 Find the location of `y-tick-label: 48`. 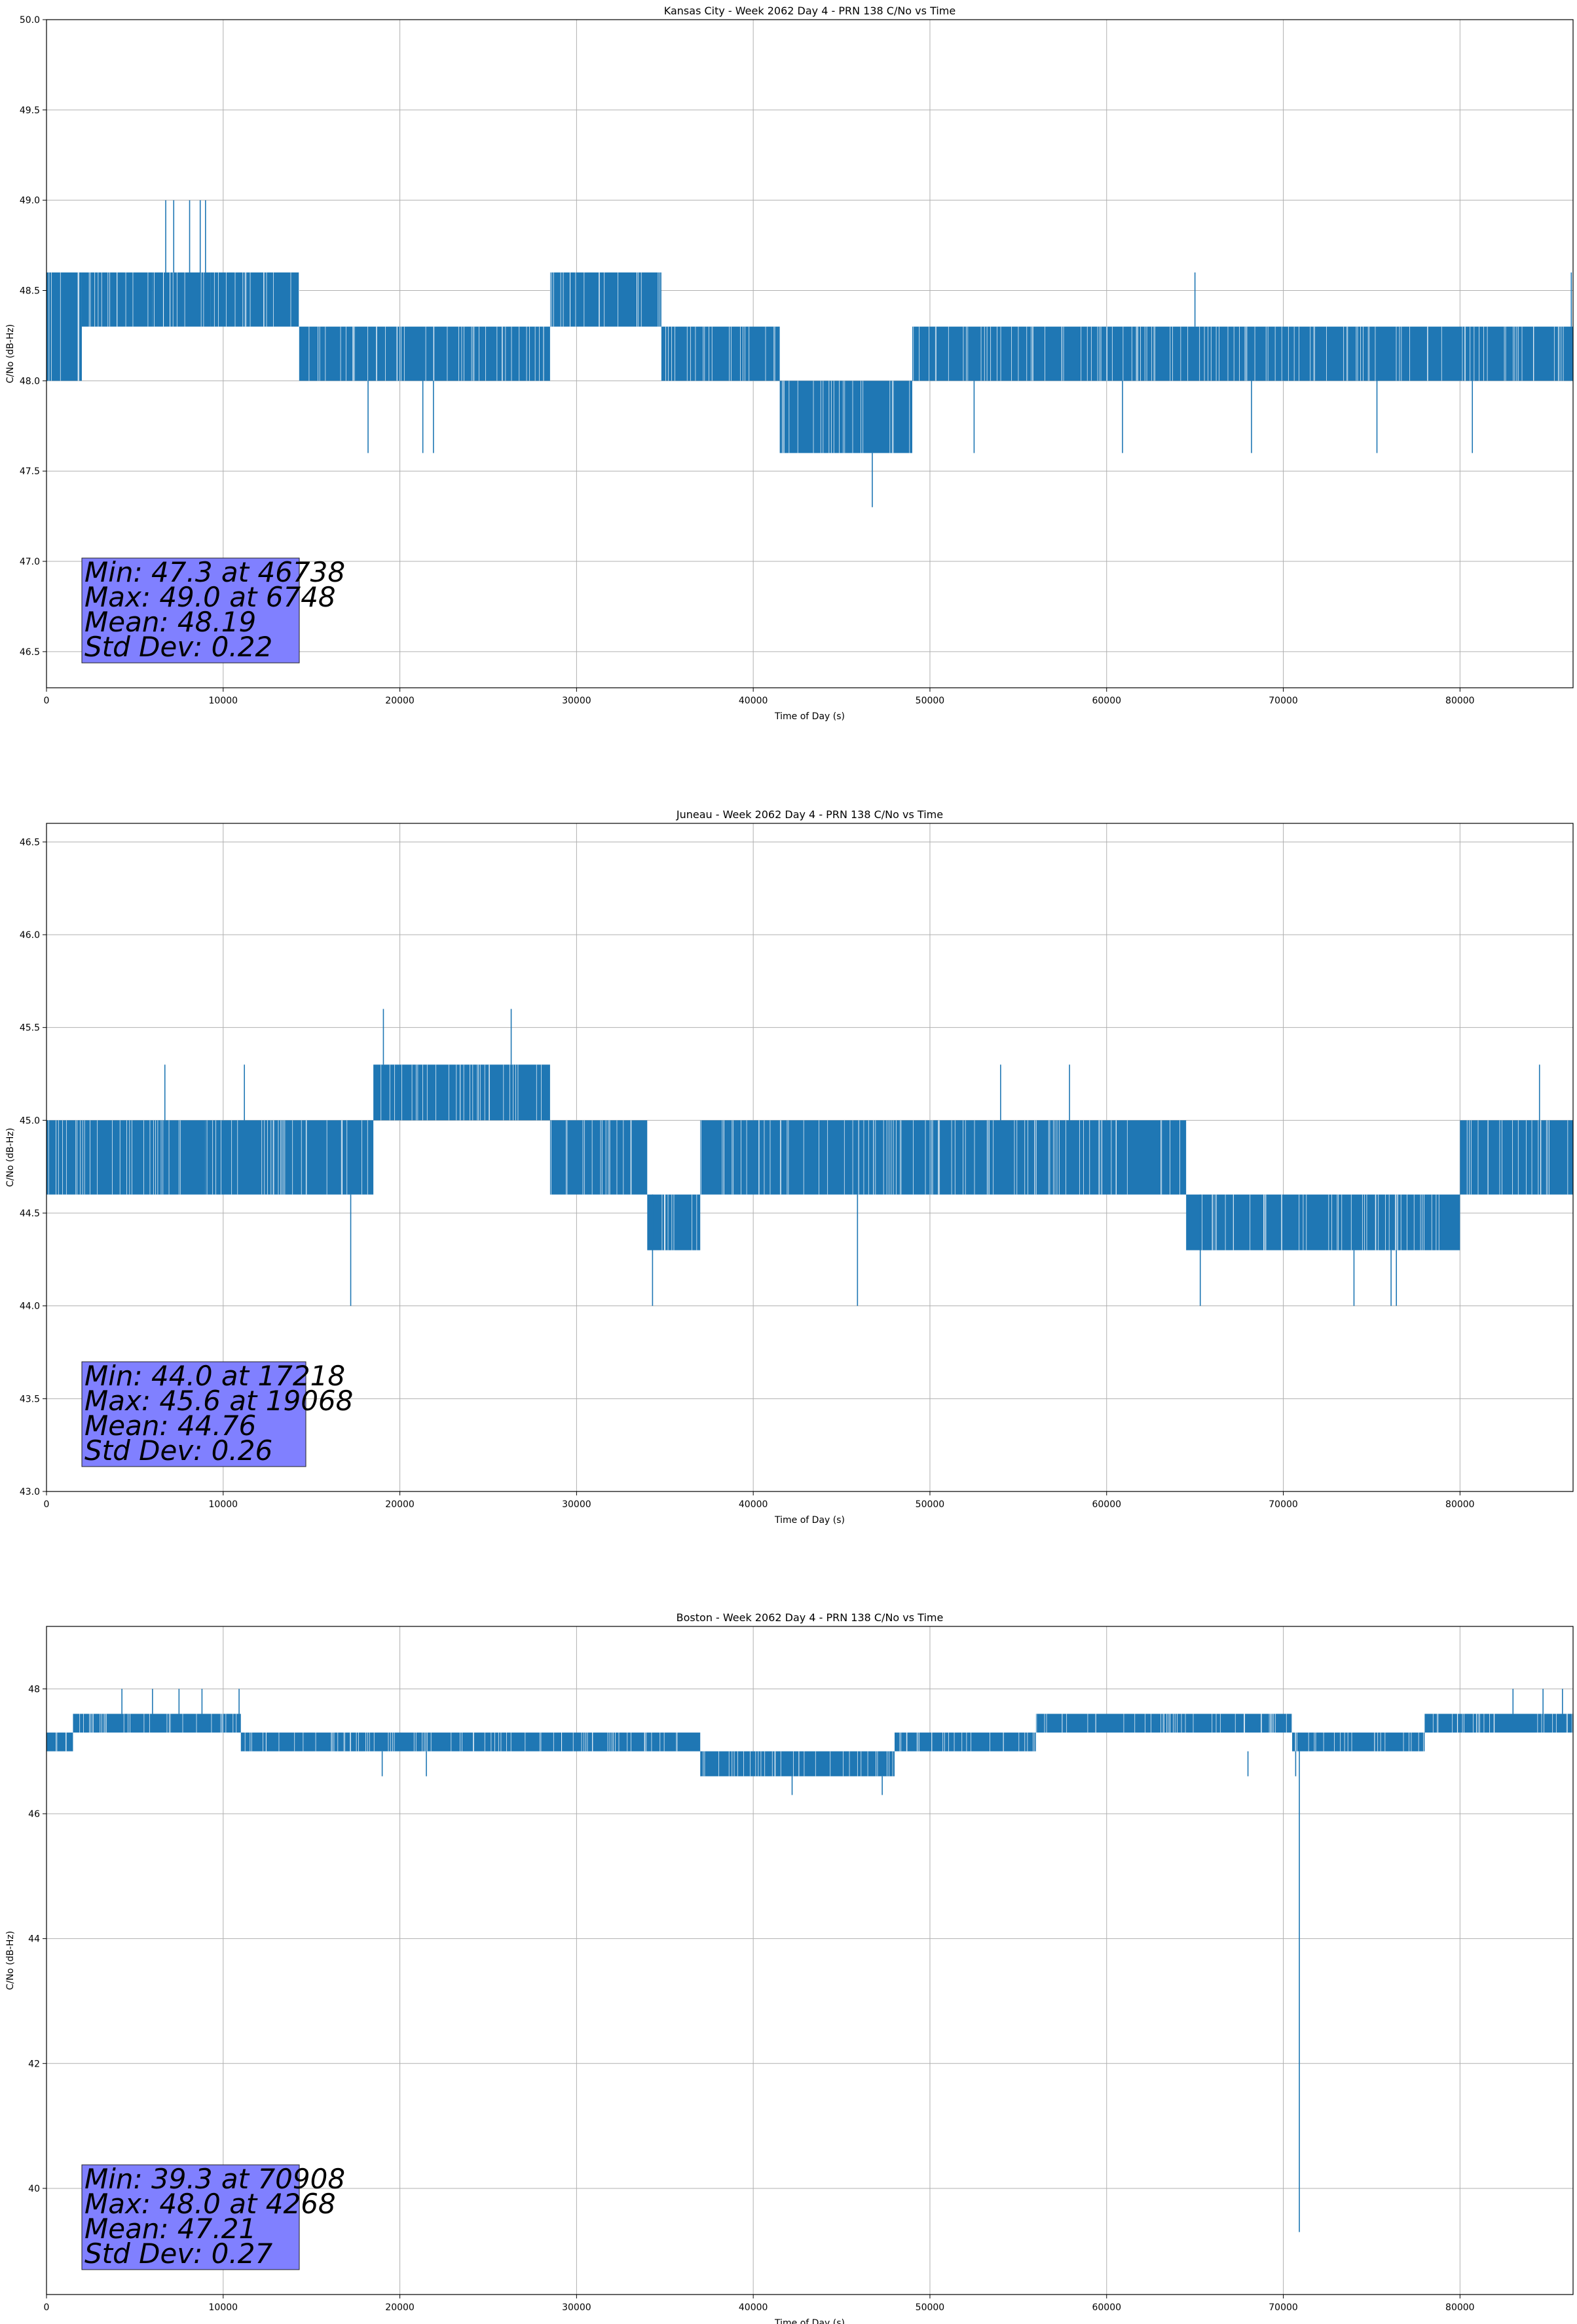

y-tick-label: 48 is located at coordinates (34, 1689).